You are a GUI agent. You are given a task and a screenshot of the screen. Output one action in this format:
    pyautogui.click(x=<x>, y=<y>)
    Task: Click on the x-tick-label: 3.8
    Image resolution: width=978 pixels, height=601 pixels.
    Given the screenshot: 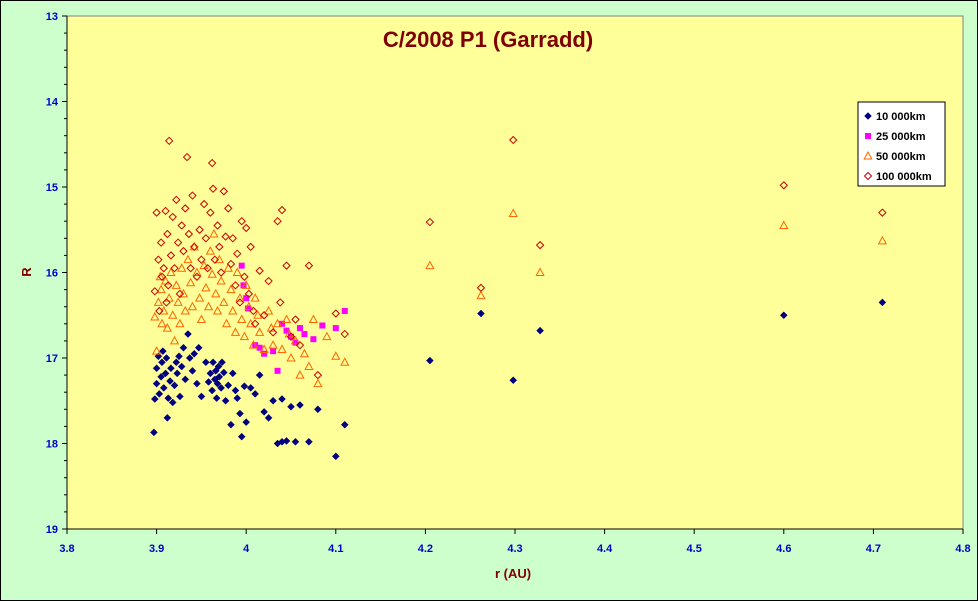 What is the action you would take?
    pyautogui.click(x=66, y=549)
    